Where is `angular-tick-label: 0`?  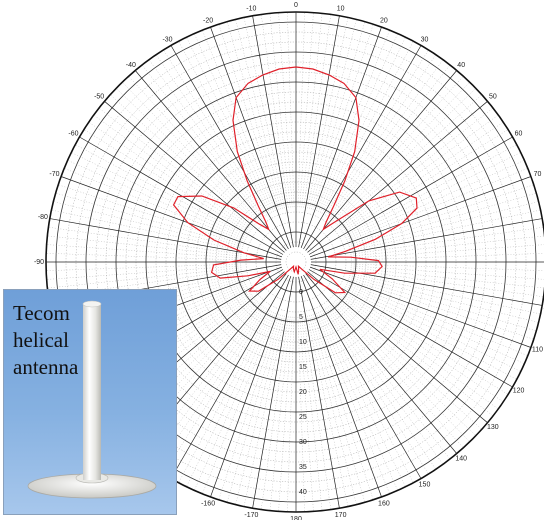 angular-tick-label: 0 is located at coordinates (296, 5).